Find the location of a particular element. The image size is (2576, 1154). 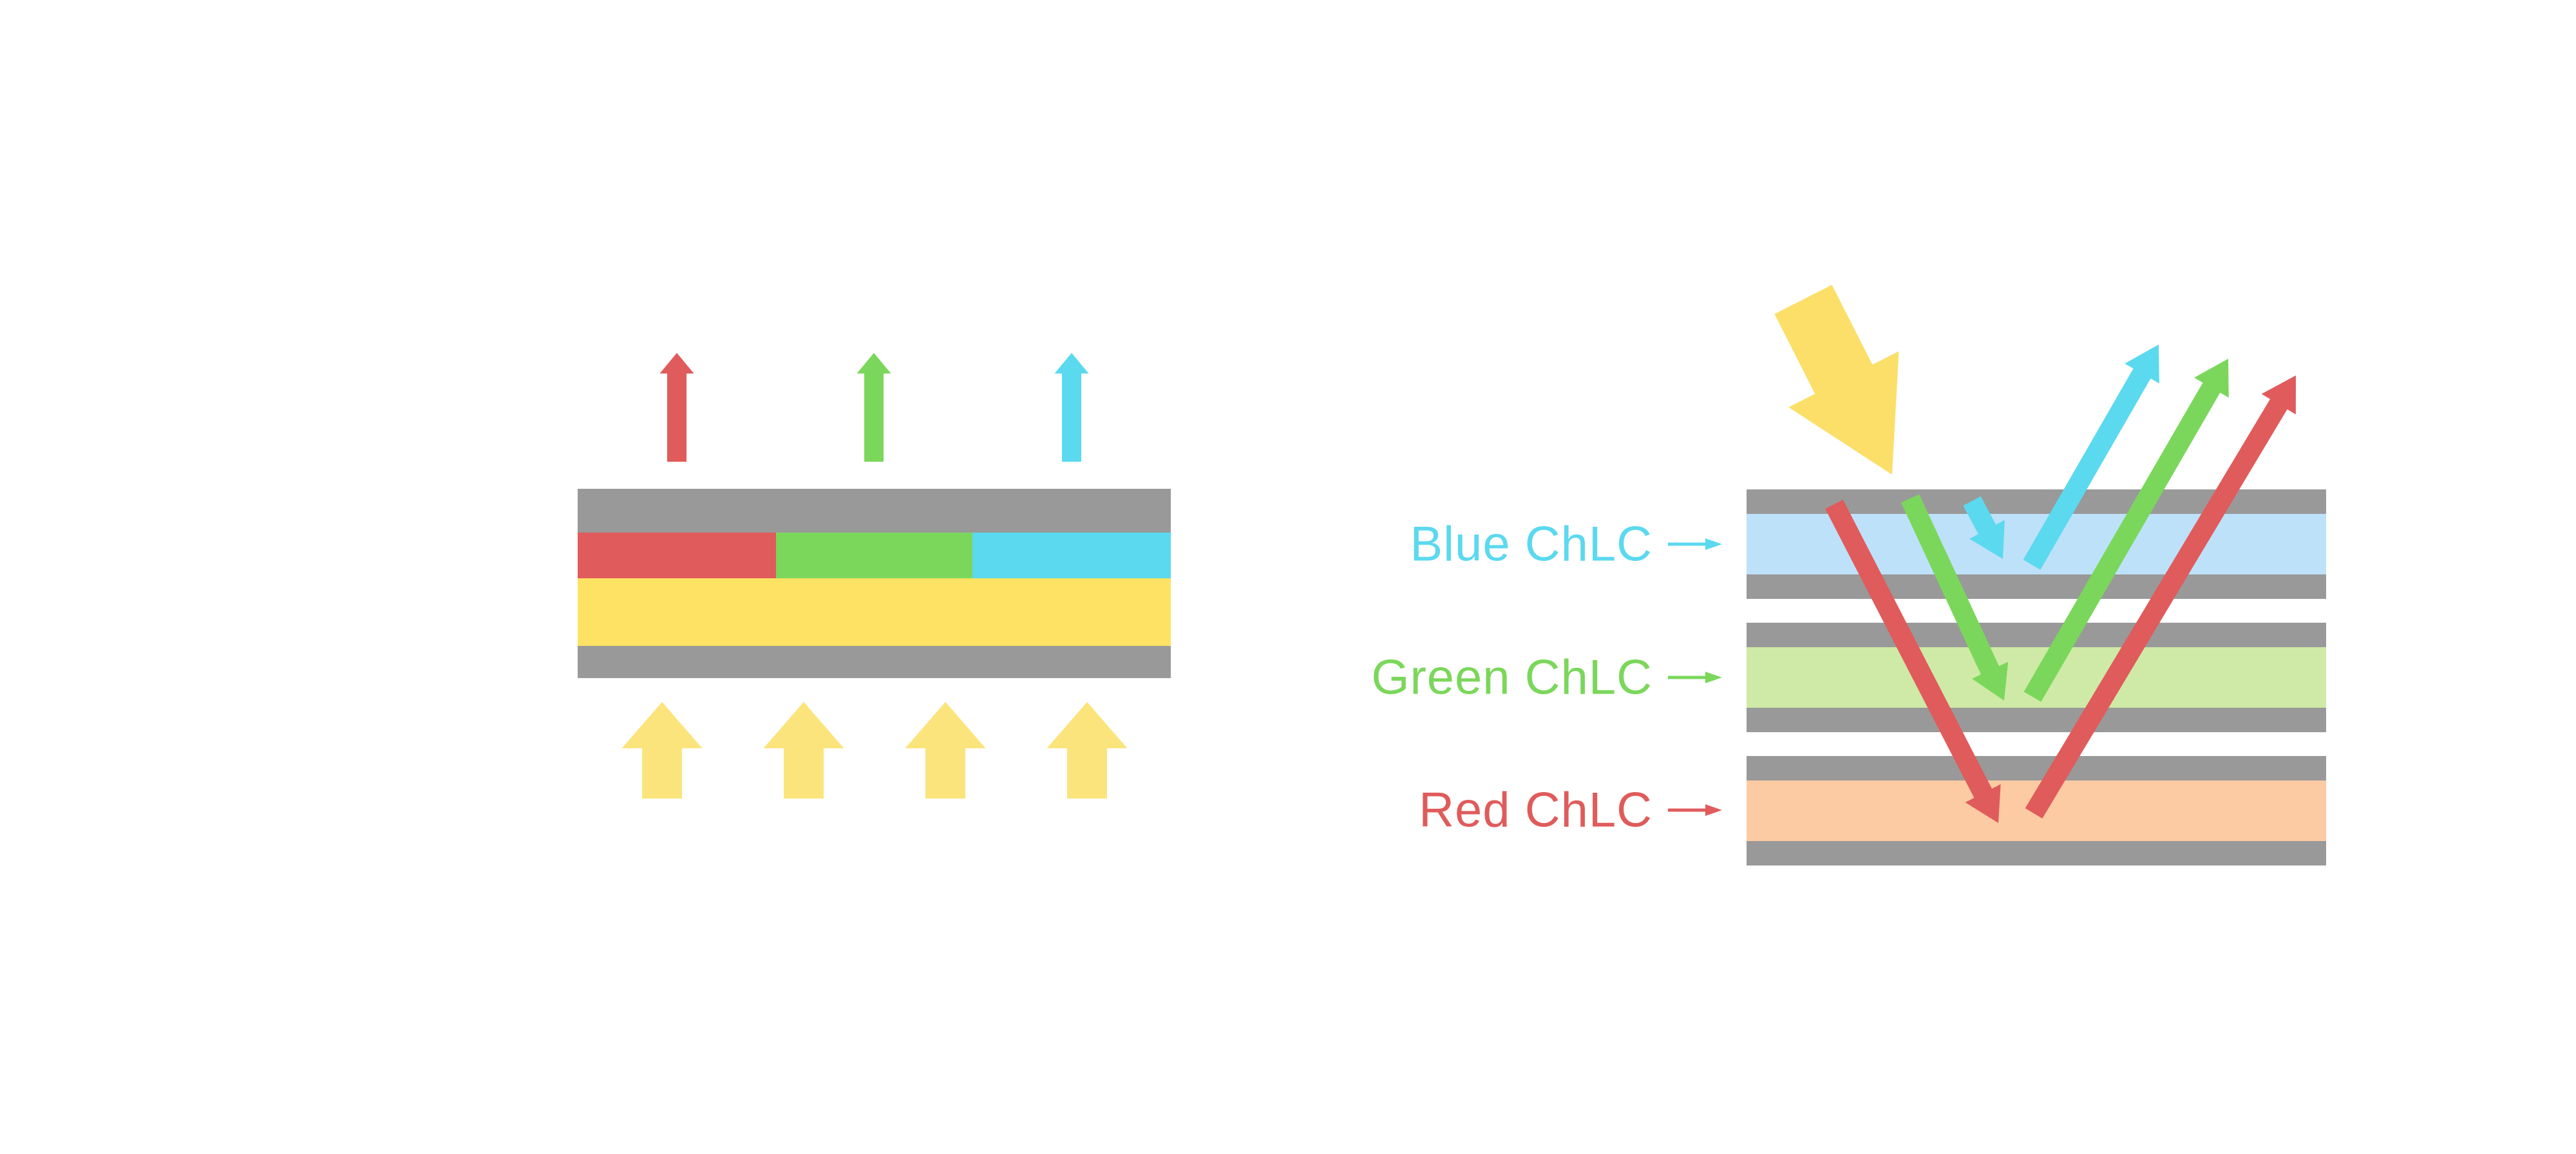

chlc-reflection-beams is located at coordinates (2035, 554).